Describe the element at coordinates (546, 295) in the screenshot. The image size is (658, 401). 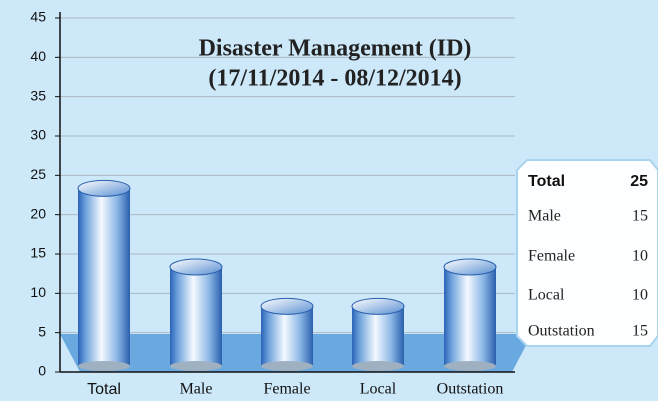
I see `legend-label: Local` at that location.